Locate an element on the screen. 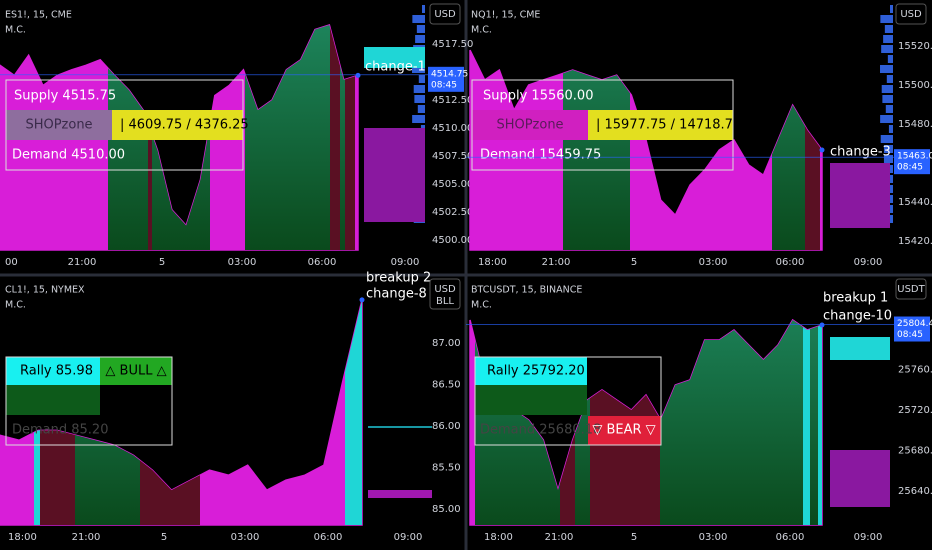 Image resolution: width=932 pixels, height=550 pixels. currency: USDT is located at coordinates (911, 289).